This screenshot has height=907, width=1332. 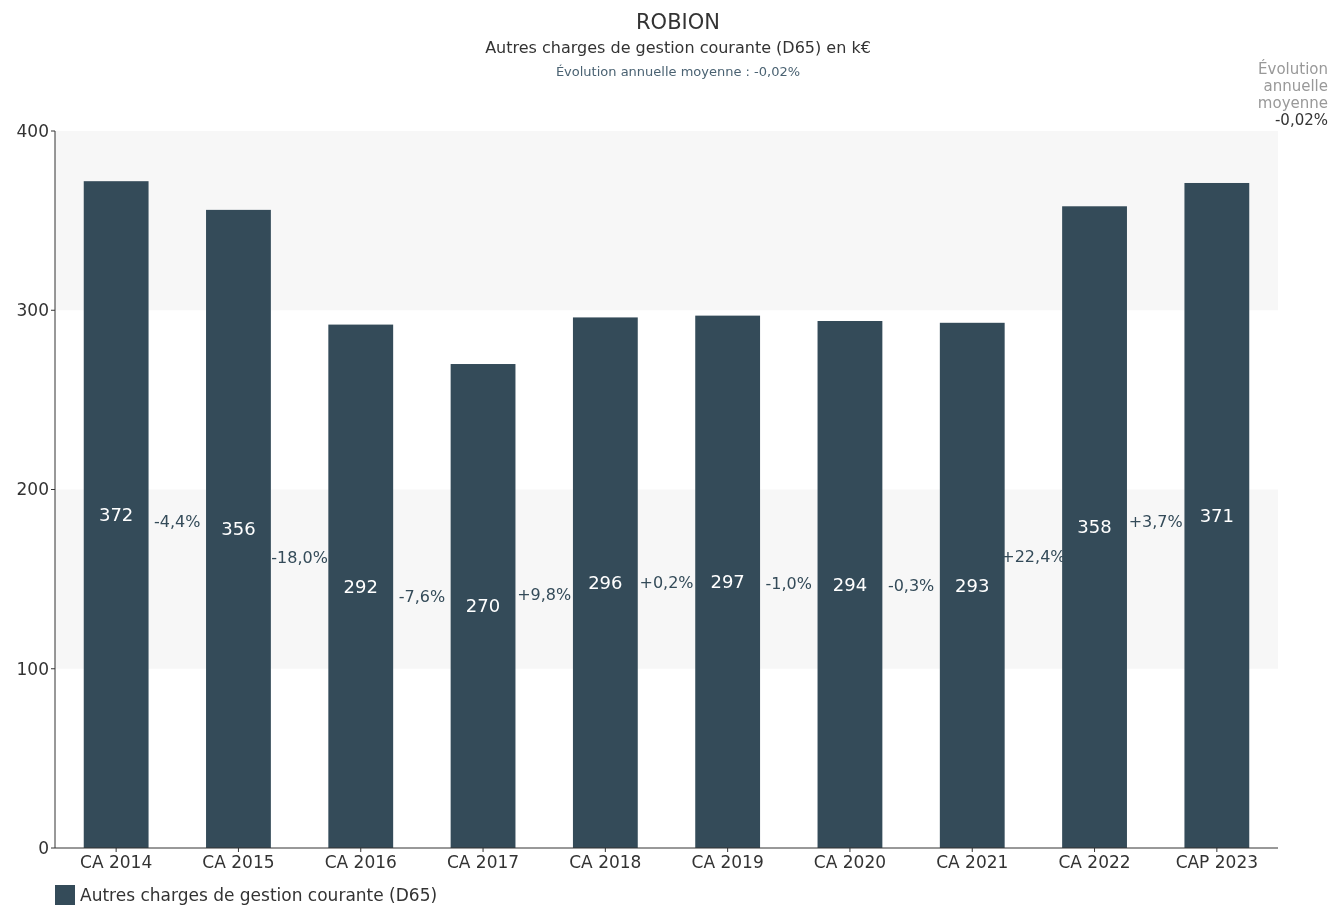 I want to click on annotation: -0,3%, so click(x=911, y=585).